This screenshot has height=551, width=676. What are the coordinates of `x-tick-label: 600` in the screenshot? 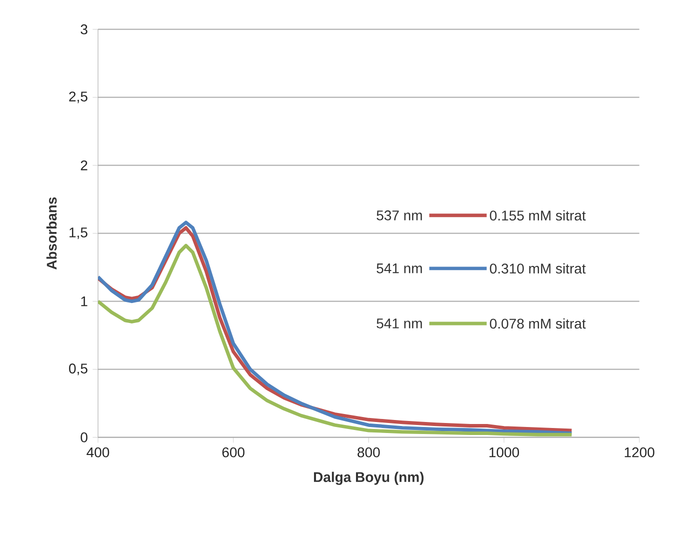 It's located at (233, 452).